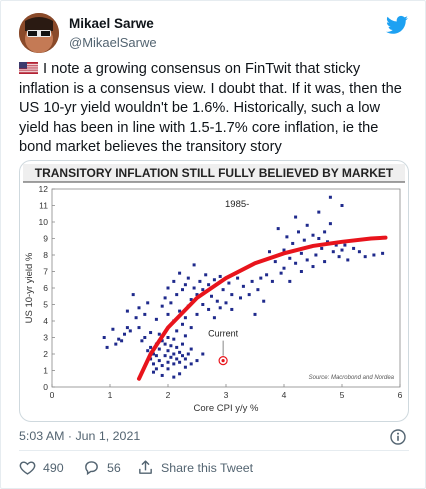 This screenshot has width=426, height=489. I want to click on reply-bubble-icon, so click(91, 468).